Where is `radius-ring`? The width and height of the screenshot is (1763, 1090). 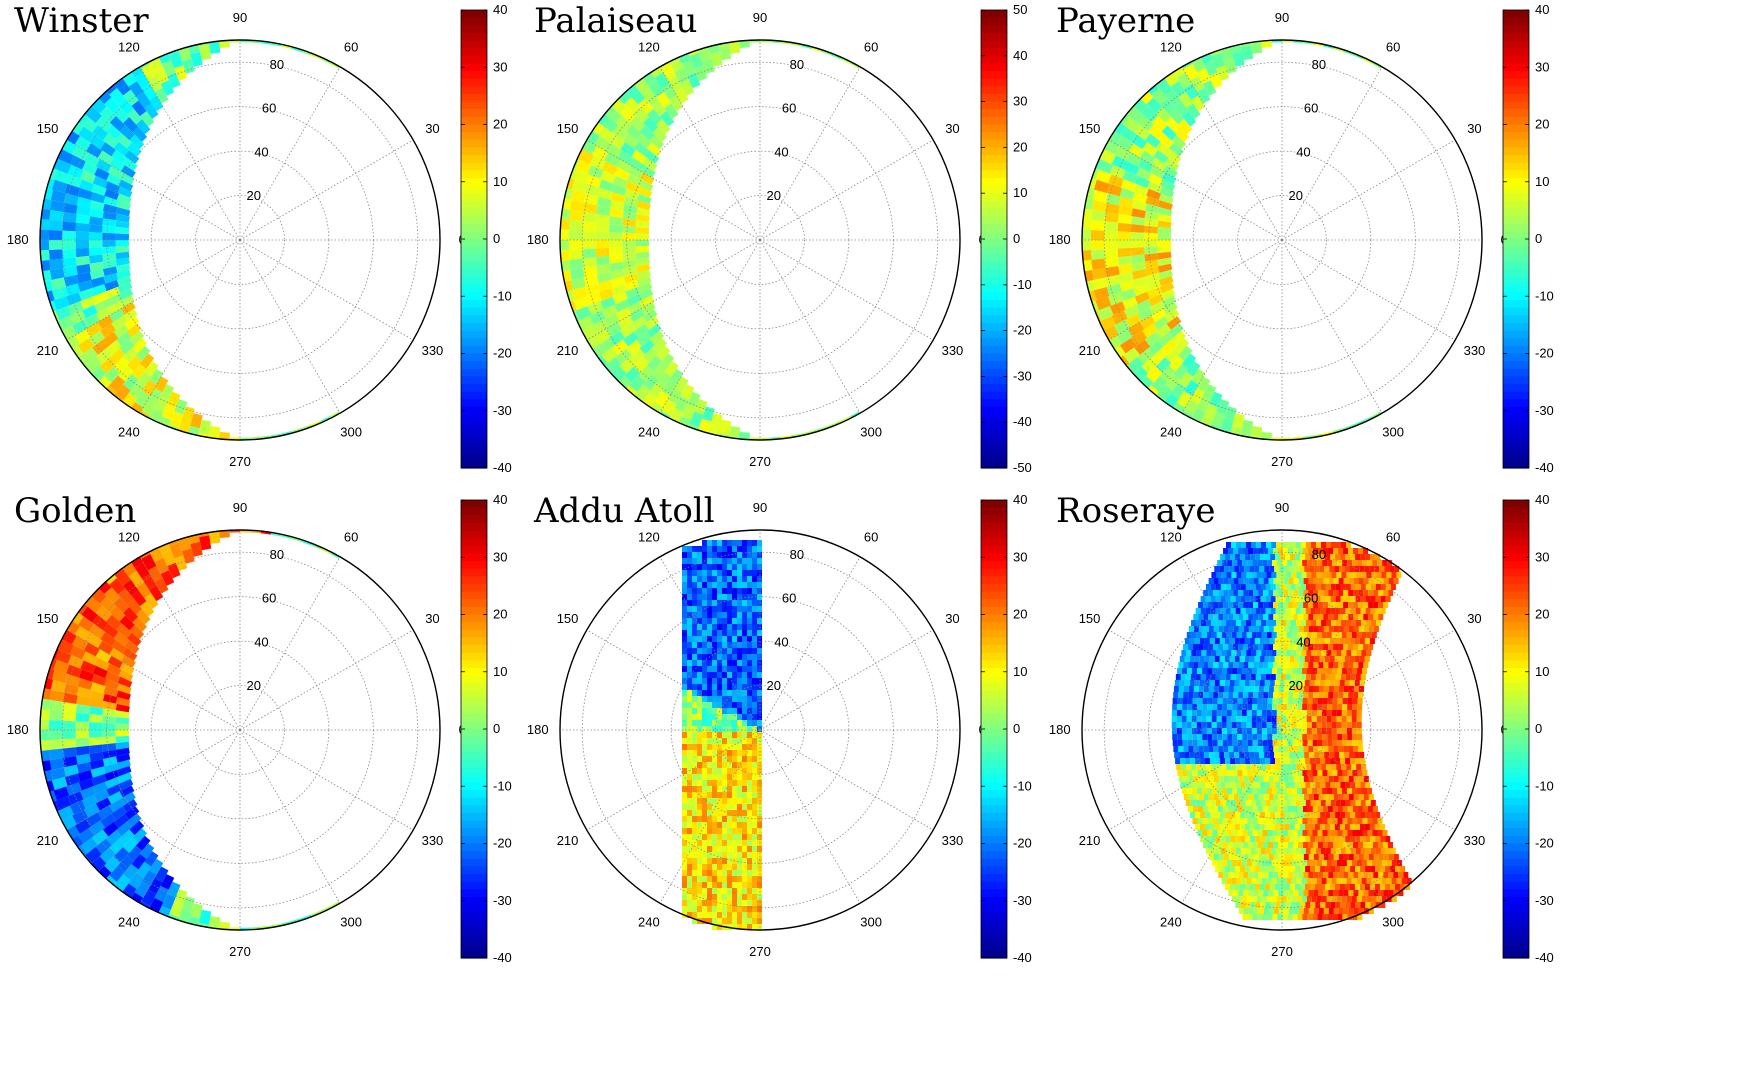
radius-ring is located at coordinates (760, 240).